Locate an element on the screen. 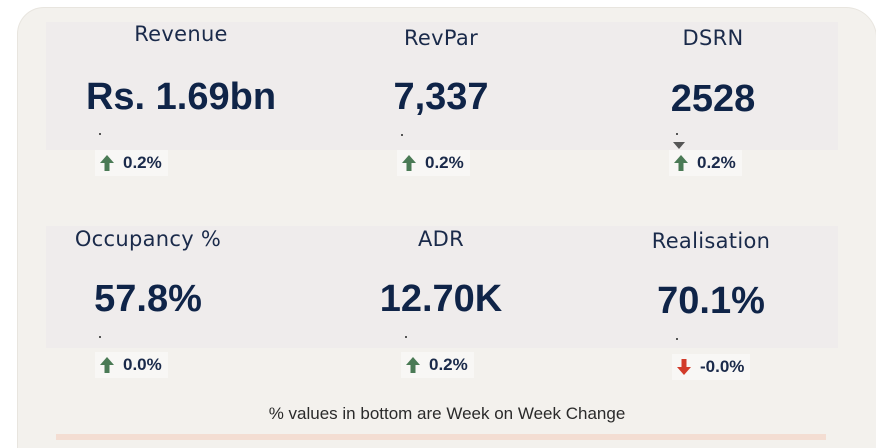  kpi-label: DSRN is located at coordinates (713, 38).